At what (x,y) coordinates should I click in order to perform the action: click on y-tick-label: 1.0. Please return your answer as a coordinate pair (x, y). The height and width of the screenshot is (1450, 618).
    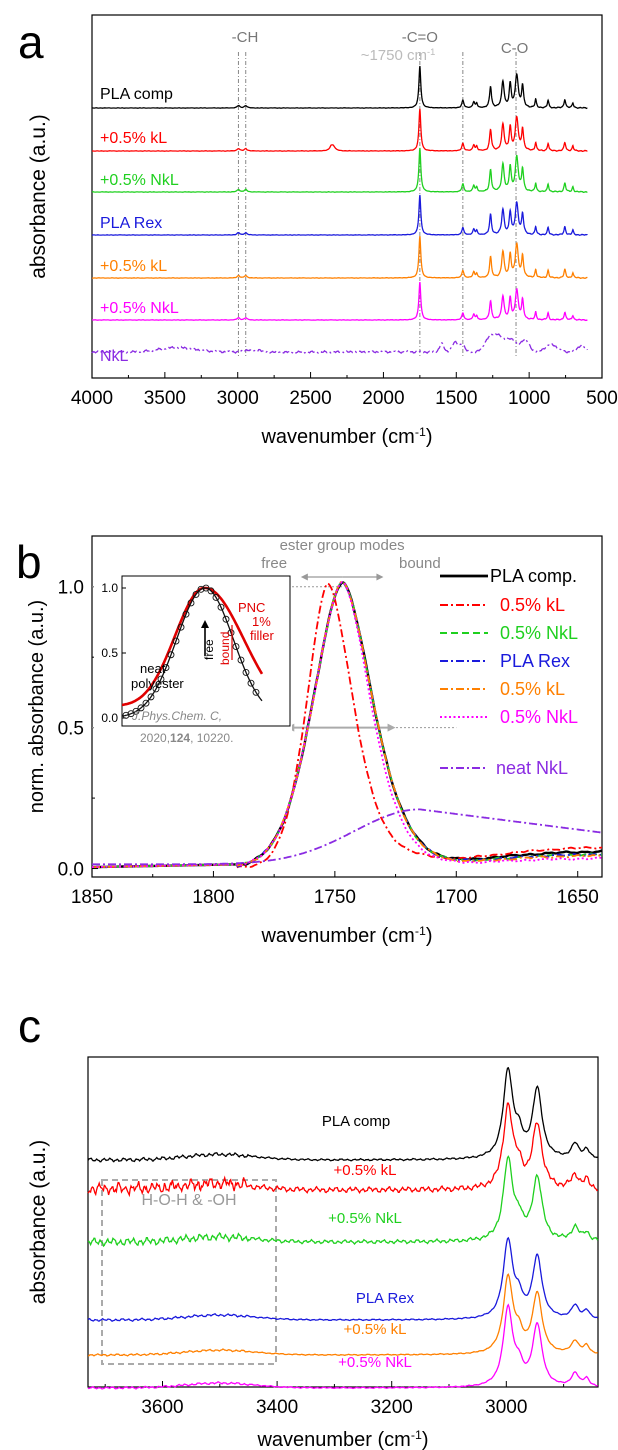
    Looking at the image, I should click on (71, 588).